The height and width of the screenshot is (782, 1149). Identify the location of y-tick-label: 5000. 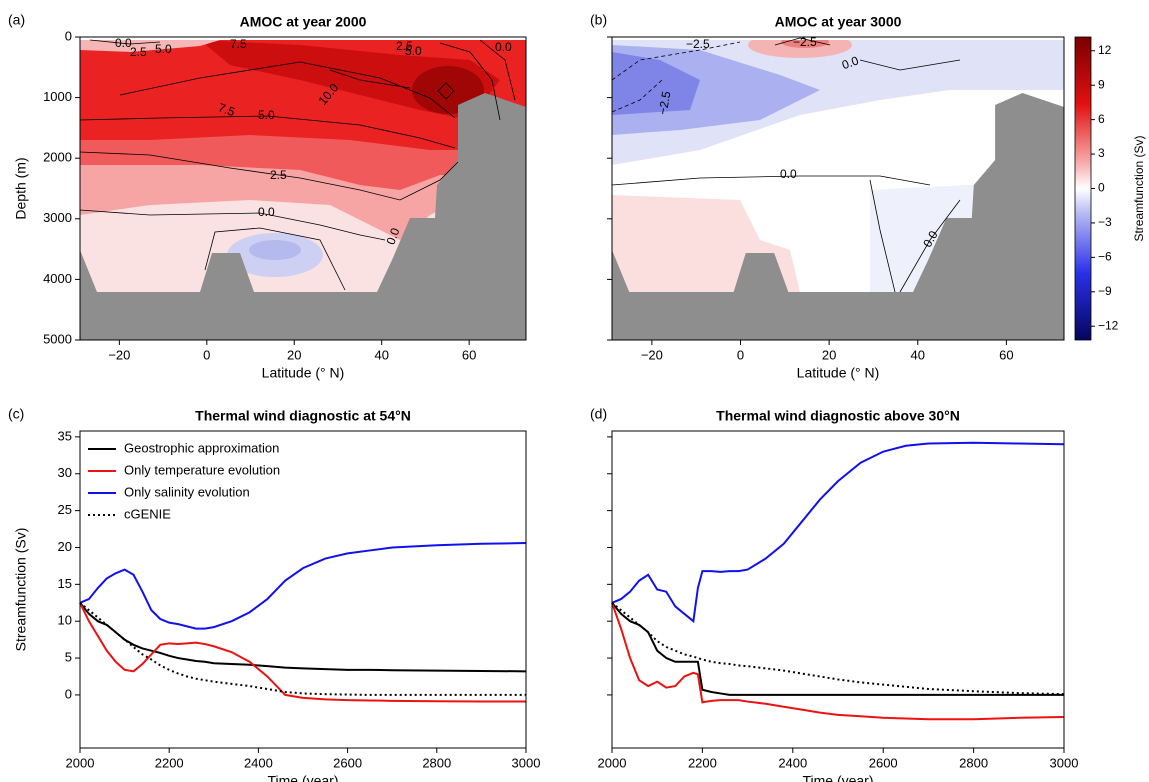
(57, 338).